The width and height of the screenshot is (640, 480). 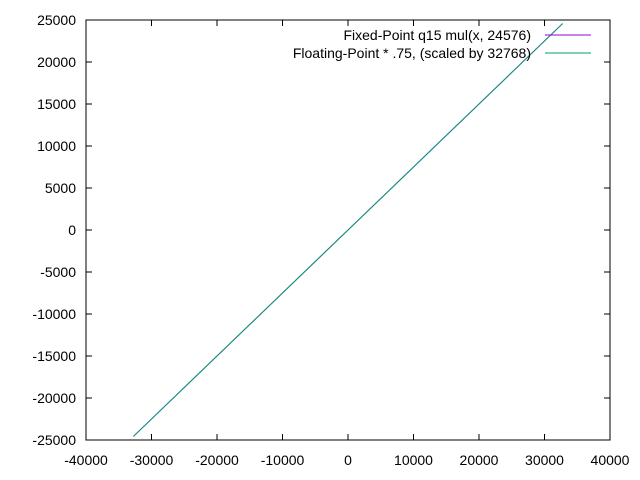 What do you see at coordinates (348, 460) in the screenshot?
I see `x-tick-label: 0` at bounding box center [348, 460].